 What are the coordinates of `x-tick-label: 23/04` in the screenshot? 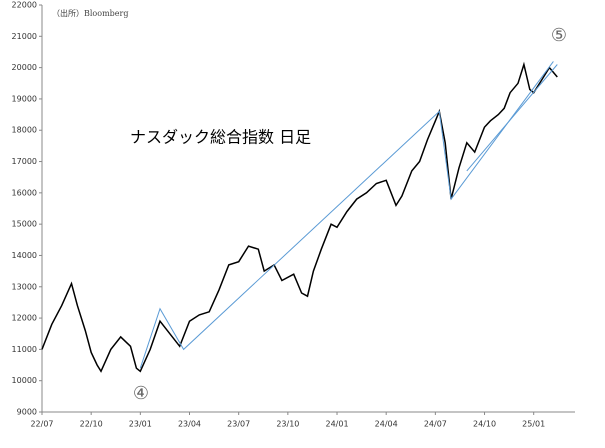 It's located at (189, 424).